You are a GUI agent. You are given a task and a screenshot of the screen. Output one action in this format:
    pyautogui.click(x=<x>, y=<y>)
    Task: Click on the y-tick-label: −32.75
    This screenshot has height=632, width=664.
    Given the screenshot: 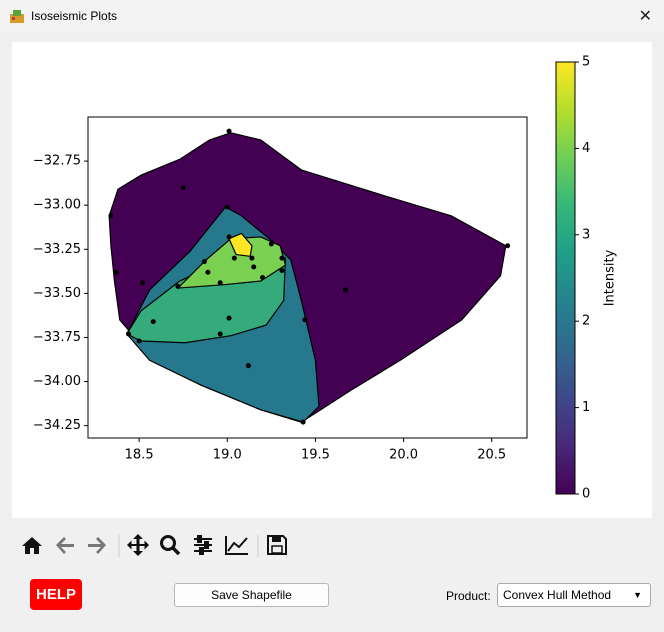 What is the action you would take?
    pyautogui.click(x=57, y=161)
    